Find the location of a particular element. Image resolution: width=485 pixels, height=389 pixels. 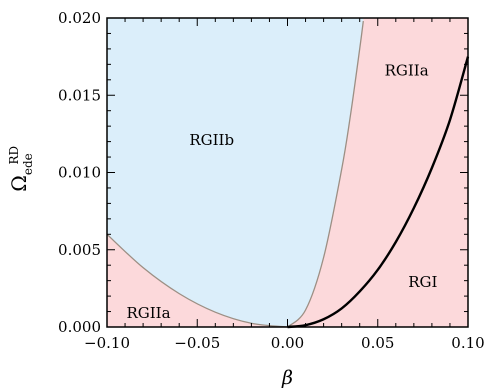

x-tick-label: 0.05 is located at coordinates (377, 343).